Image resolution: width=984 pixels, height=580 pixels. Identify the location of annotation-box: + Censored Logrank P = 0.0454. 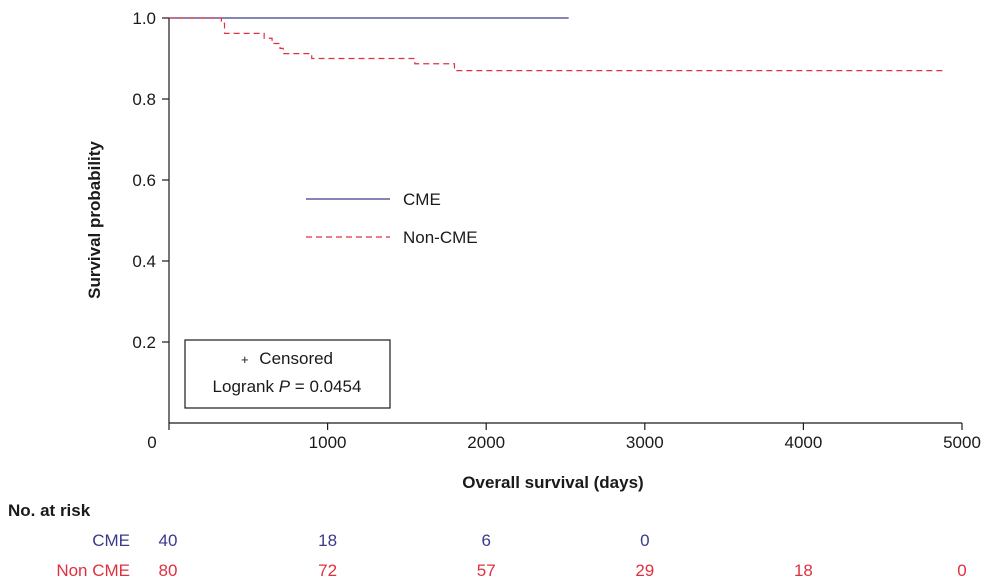
(287, 374).